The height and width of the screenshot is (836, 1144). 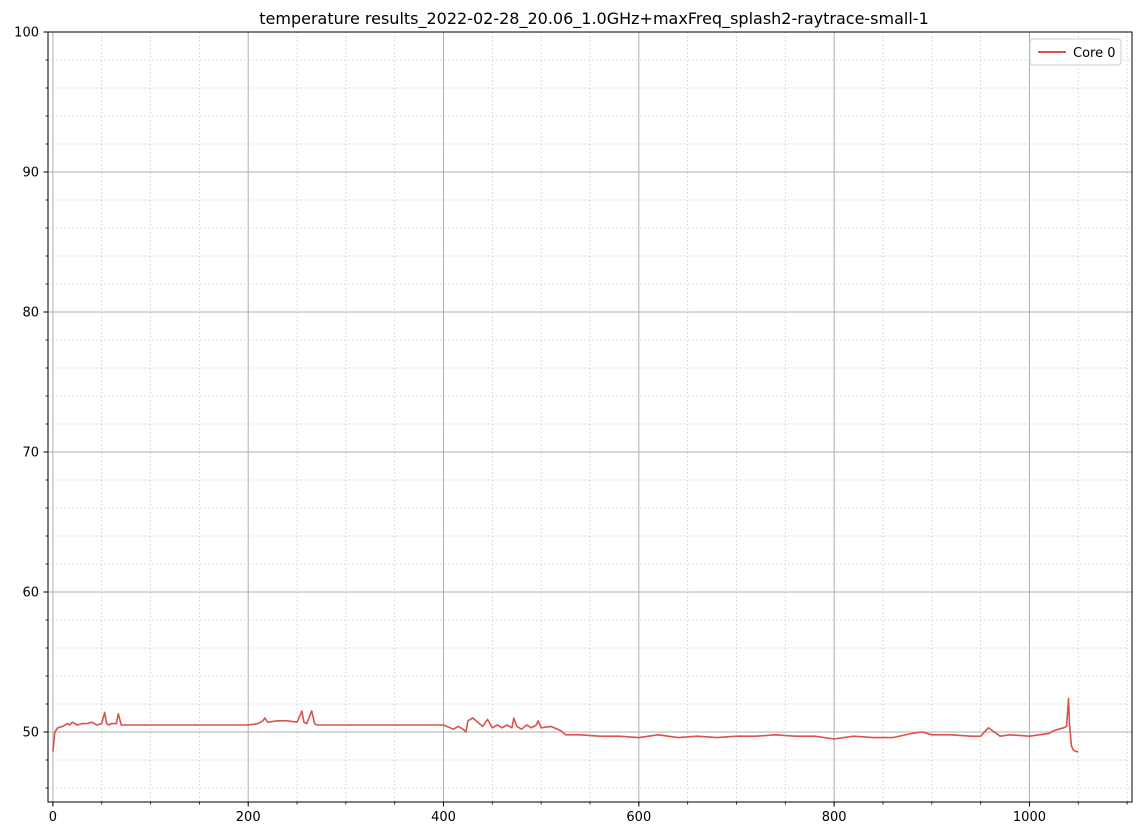 What do you see at coordinates (30, 453) in the screenshot?
I see `y-tick-label: 70` at bounding box center [30, 453].